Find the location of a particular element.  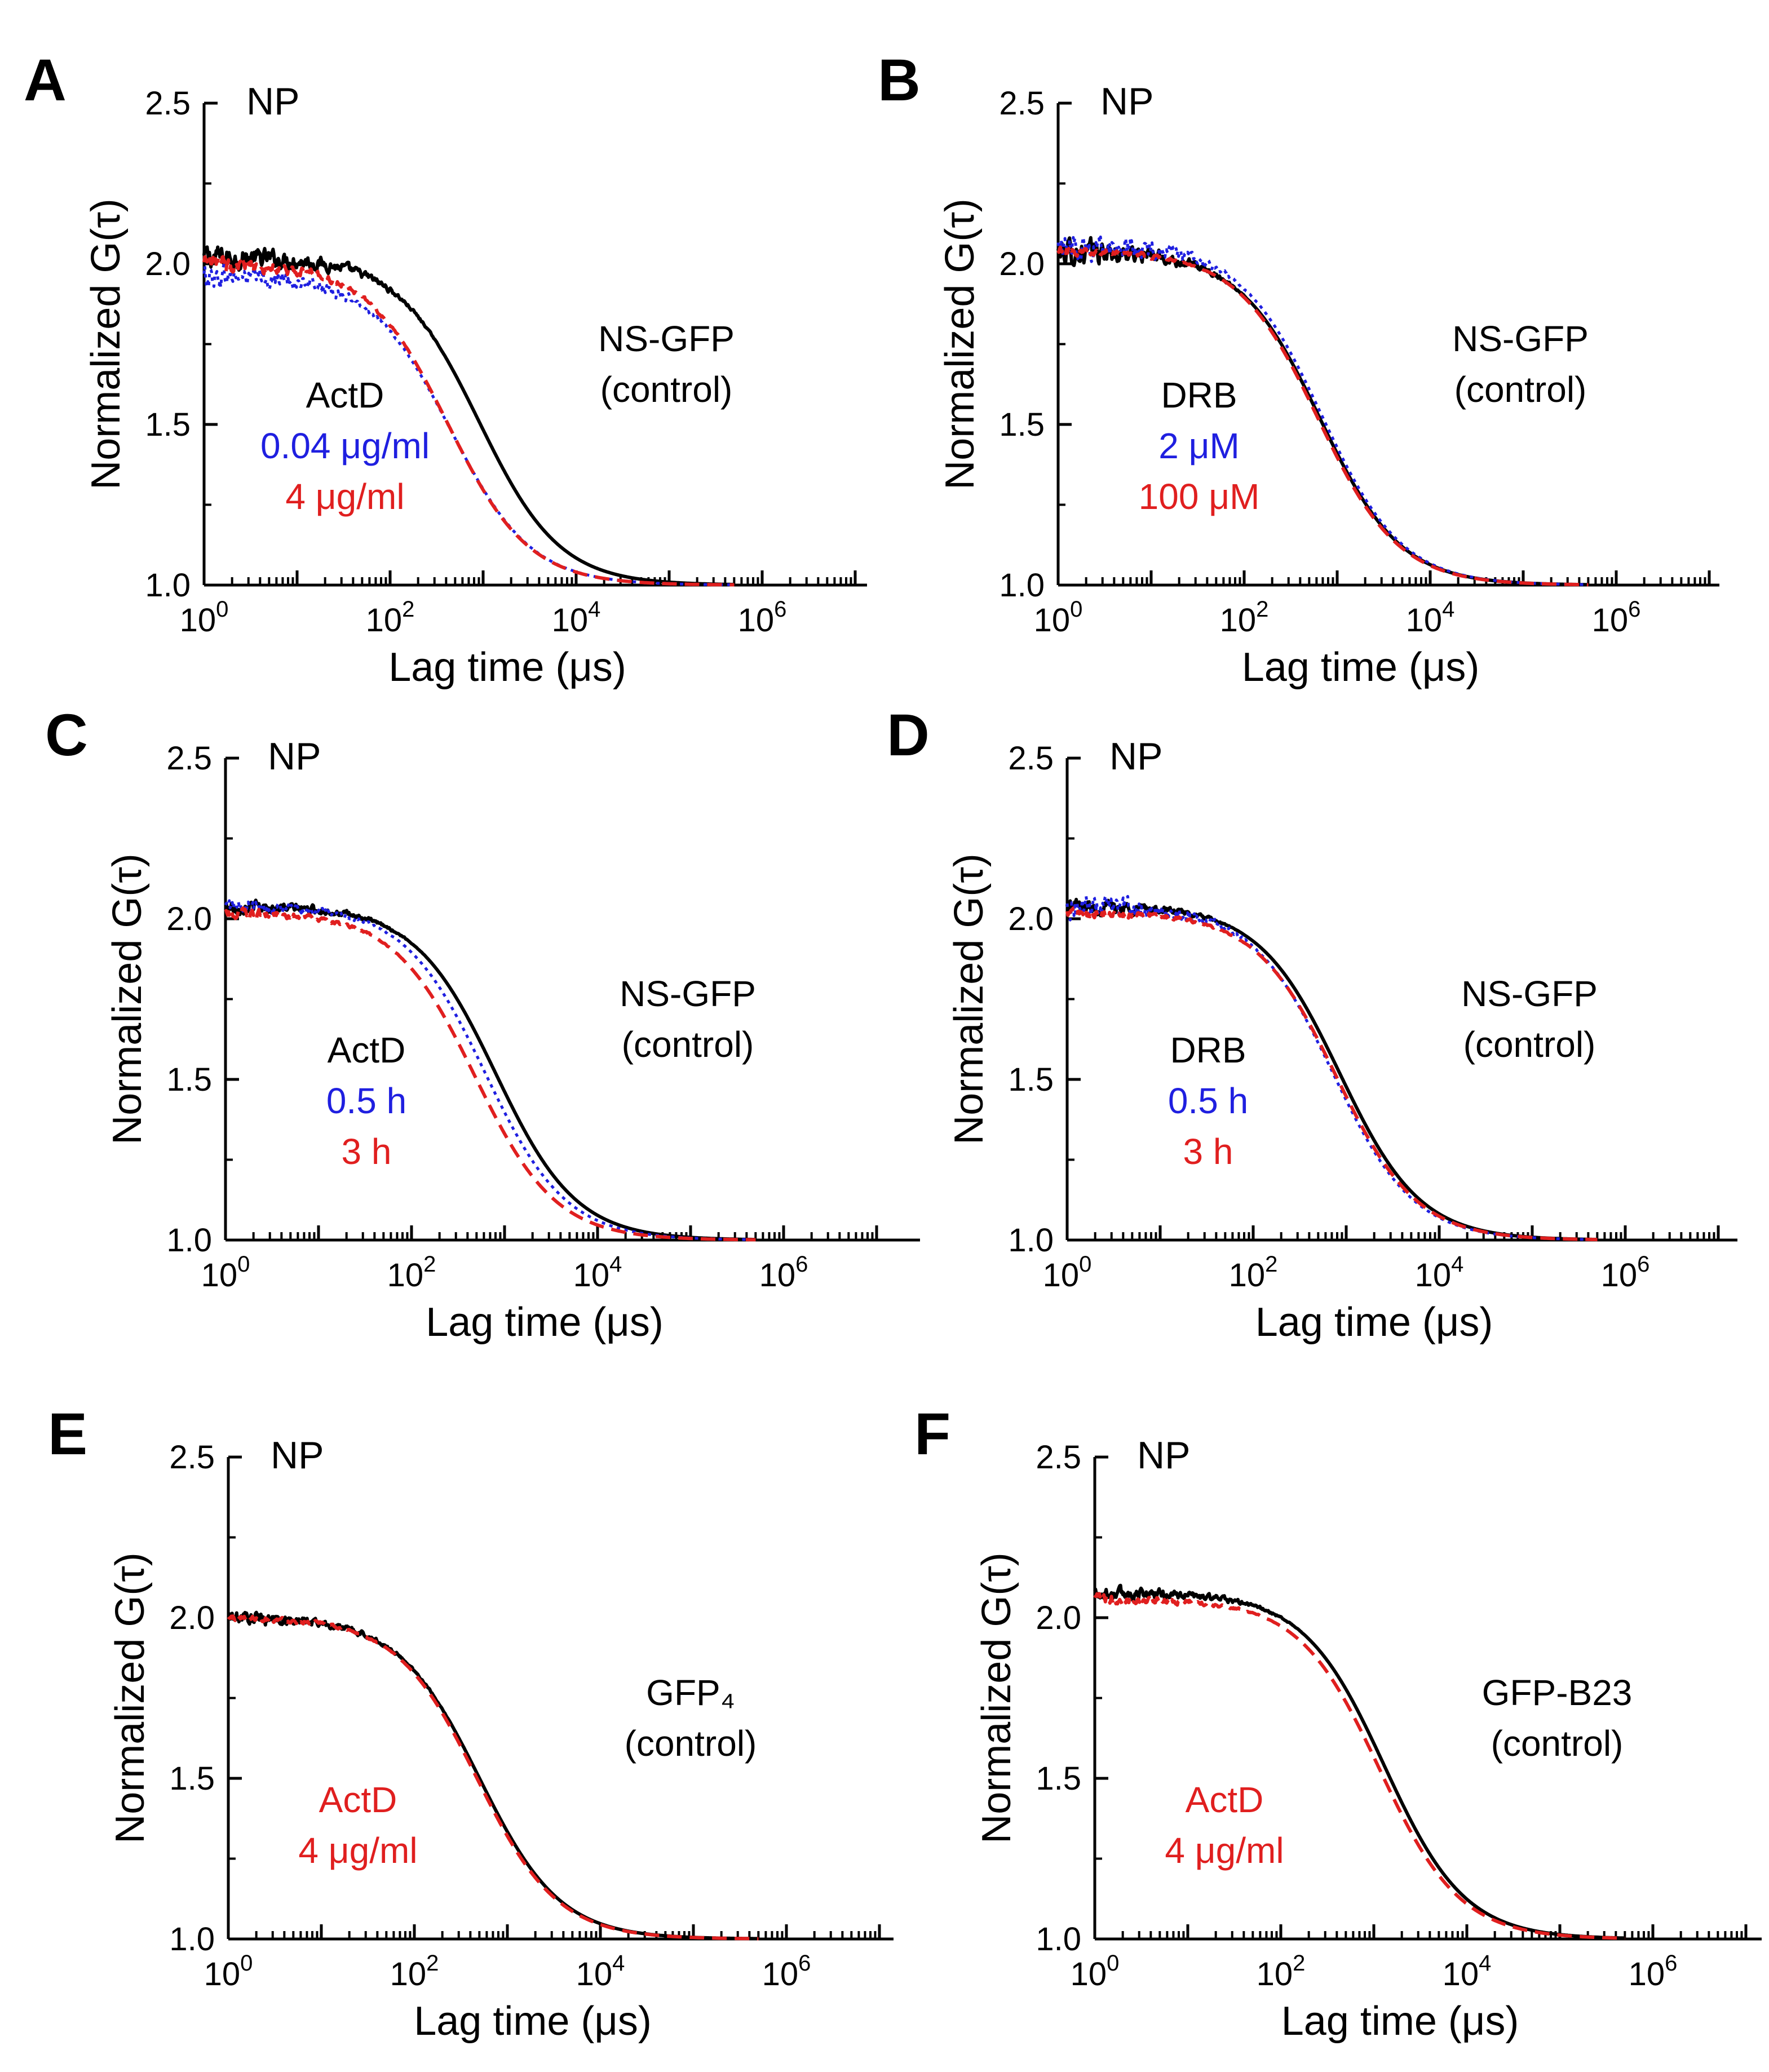

legend-entry: 100 μM is located at coordinates (1200, 496).